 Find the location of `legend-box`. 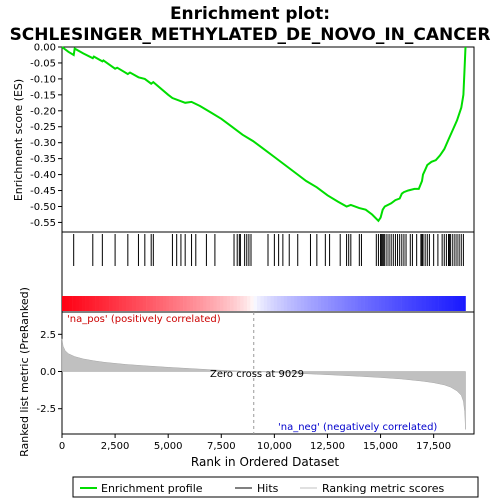

legend-box is located at coordinates (275, 487).